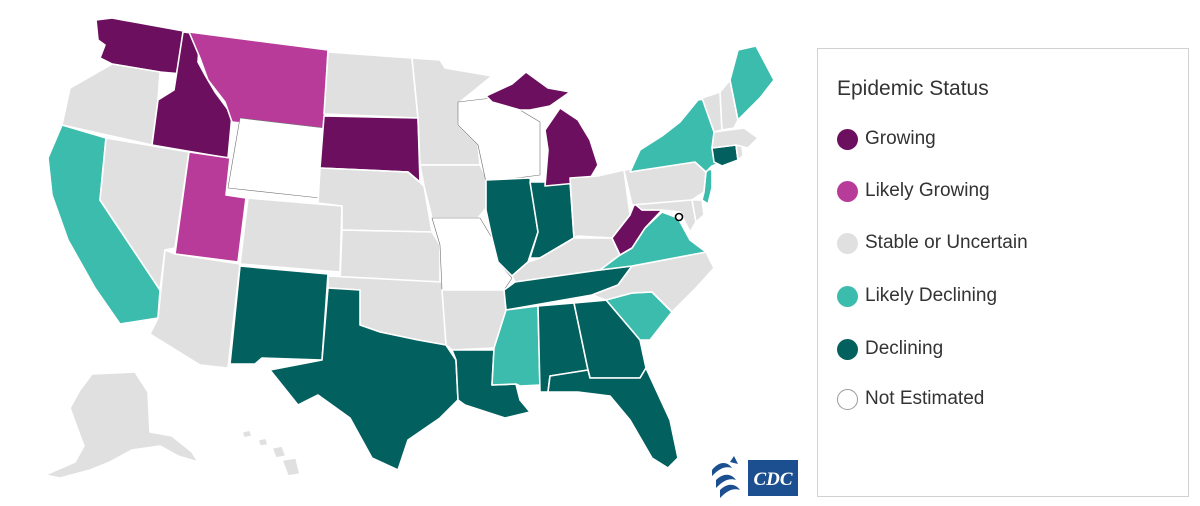  What do you see at coordinates (456, 191) in the screenshot?
I see `state-ia` at bounding box center [456, 191].